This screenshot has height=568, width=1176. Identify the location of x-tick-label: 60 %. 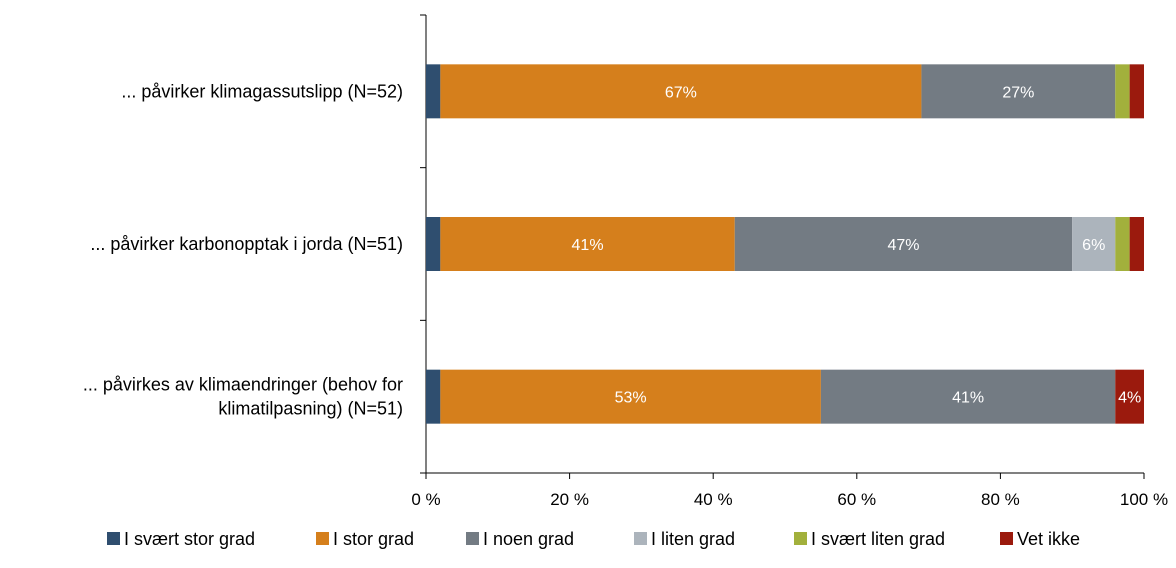
(856, 499).